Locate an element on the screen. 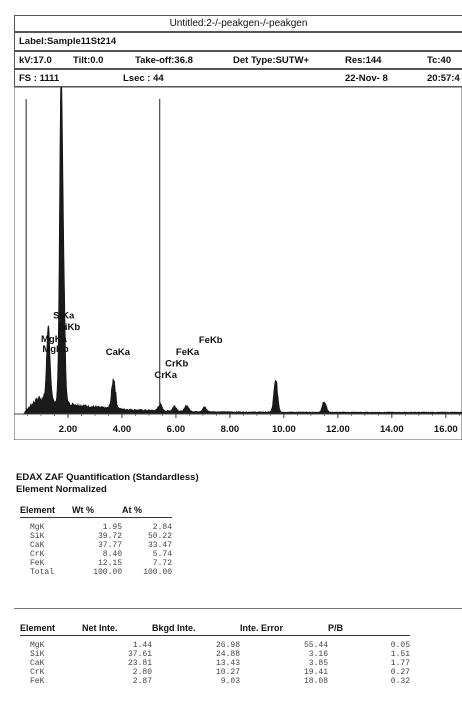  sample-label: Label:Sample11St214 is located at coordinates (68, 41).